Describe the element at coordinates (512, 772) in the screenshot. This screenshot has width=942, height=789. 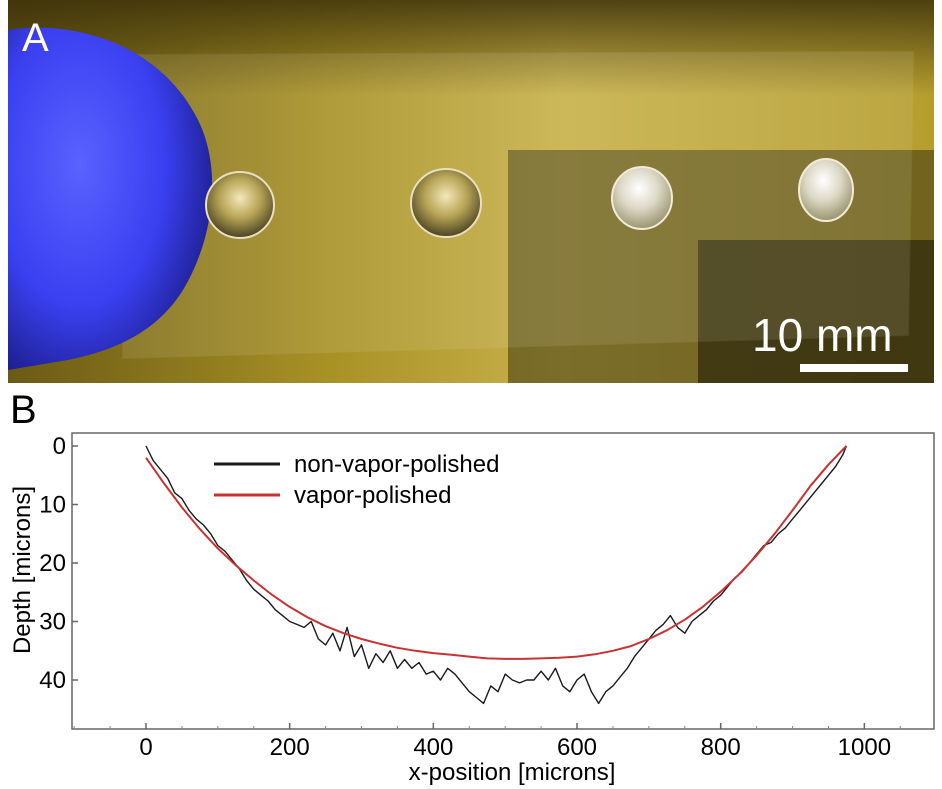
I see `x-axis-title: x-position [microns]` at that location.